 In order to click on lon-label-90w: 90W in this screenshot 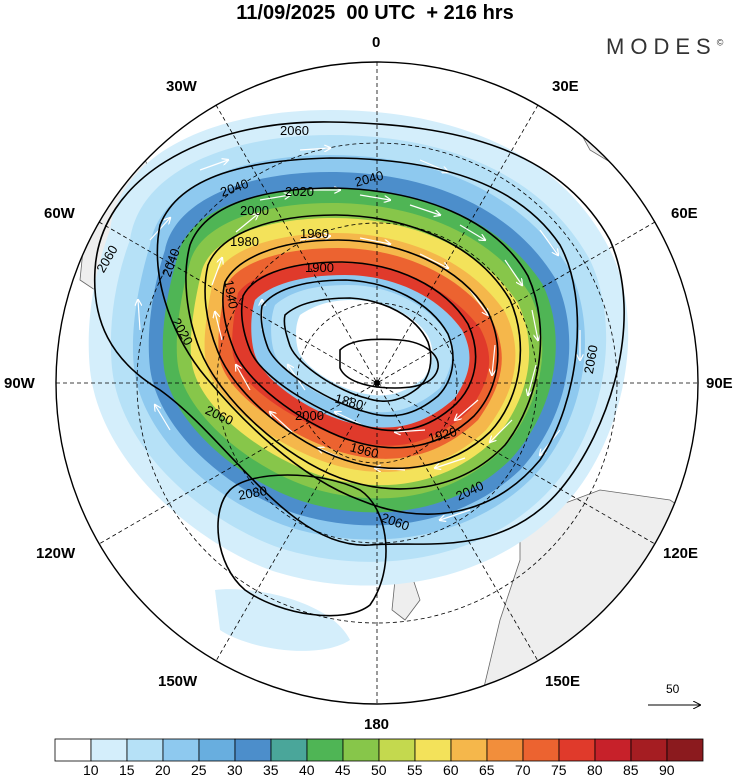, I will do `click(19, 383)`.